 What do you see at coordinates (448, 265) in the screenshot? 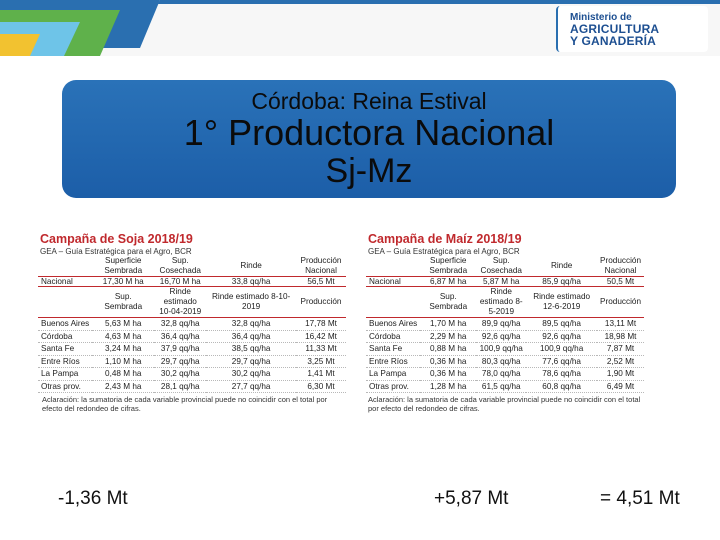
I see `maiz-h1-c1: Superficie Sembrada` at bounding box center [448, 265].